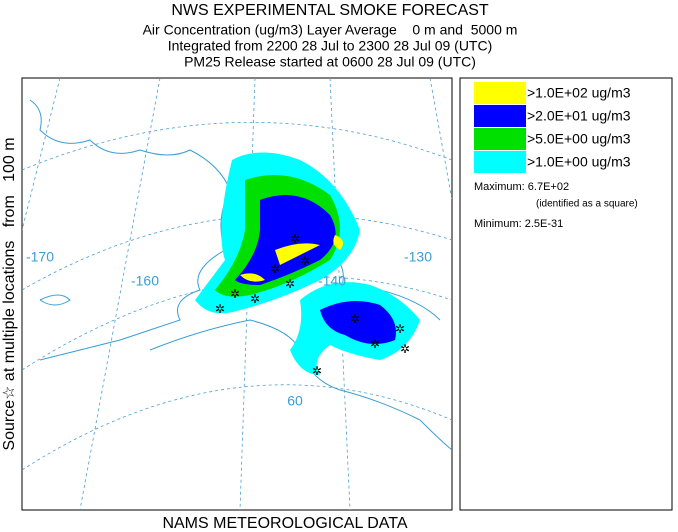 The width and height of the screenshot is (678, 532). I want to click on legend-label: >2.0E+01 ug/m3, so click(579, 116).